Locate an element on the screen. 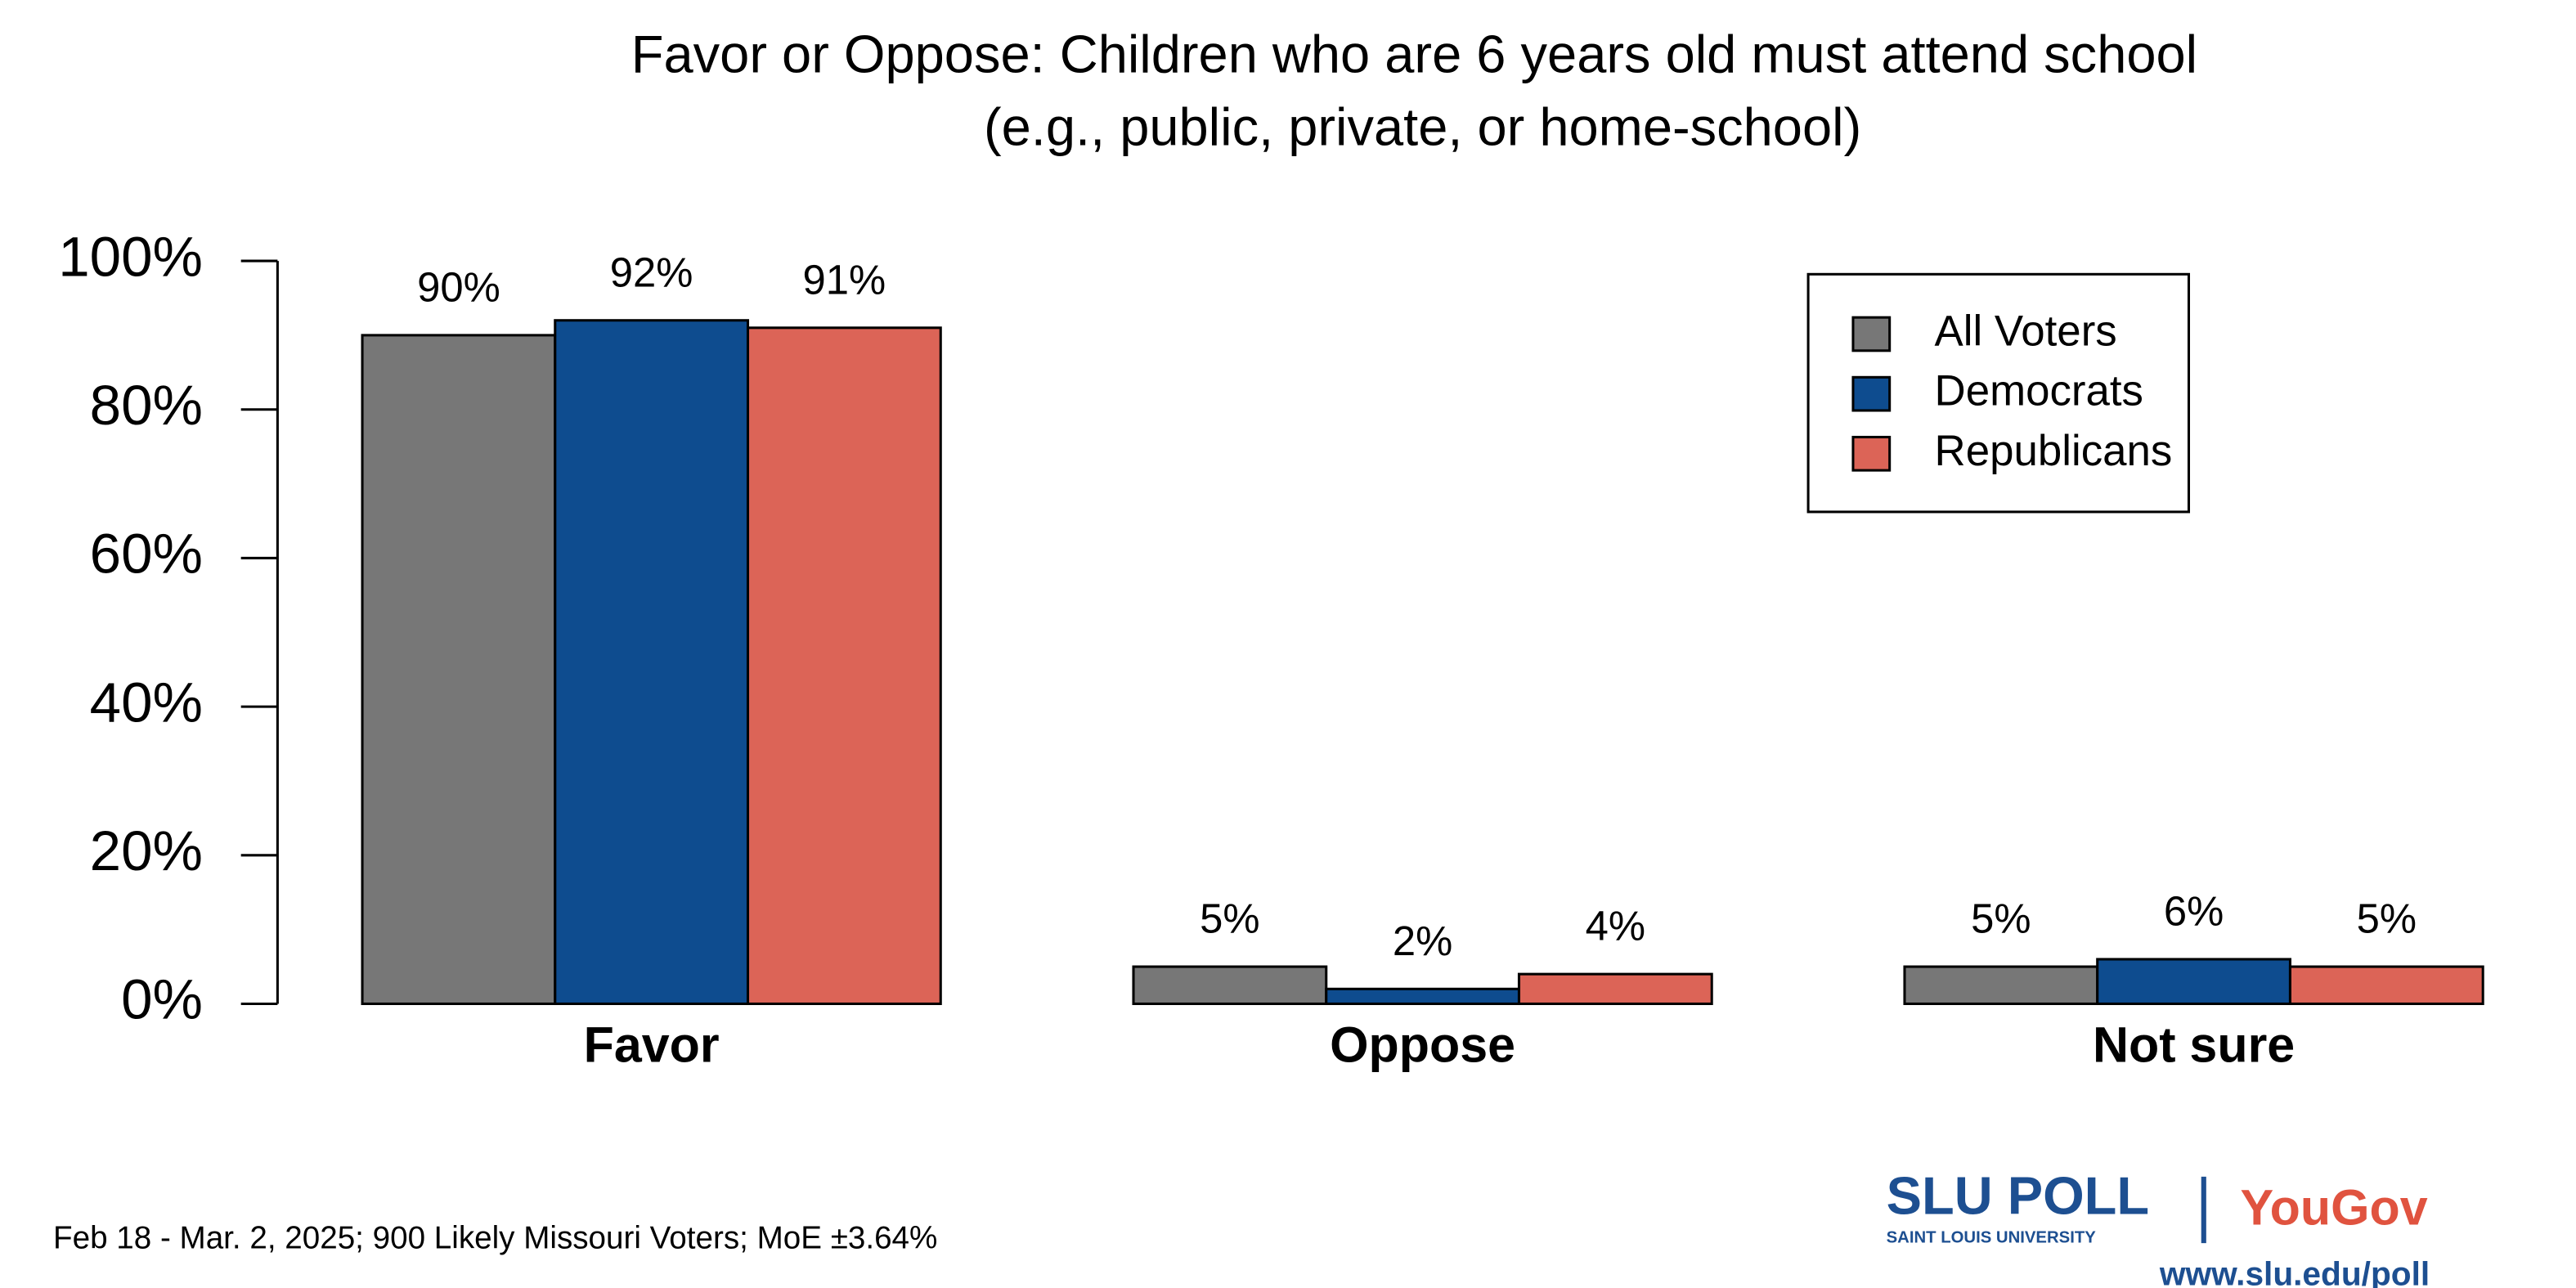  y-tick-label: 60% is located at coordinates (146, 554).